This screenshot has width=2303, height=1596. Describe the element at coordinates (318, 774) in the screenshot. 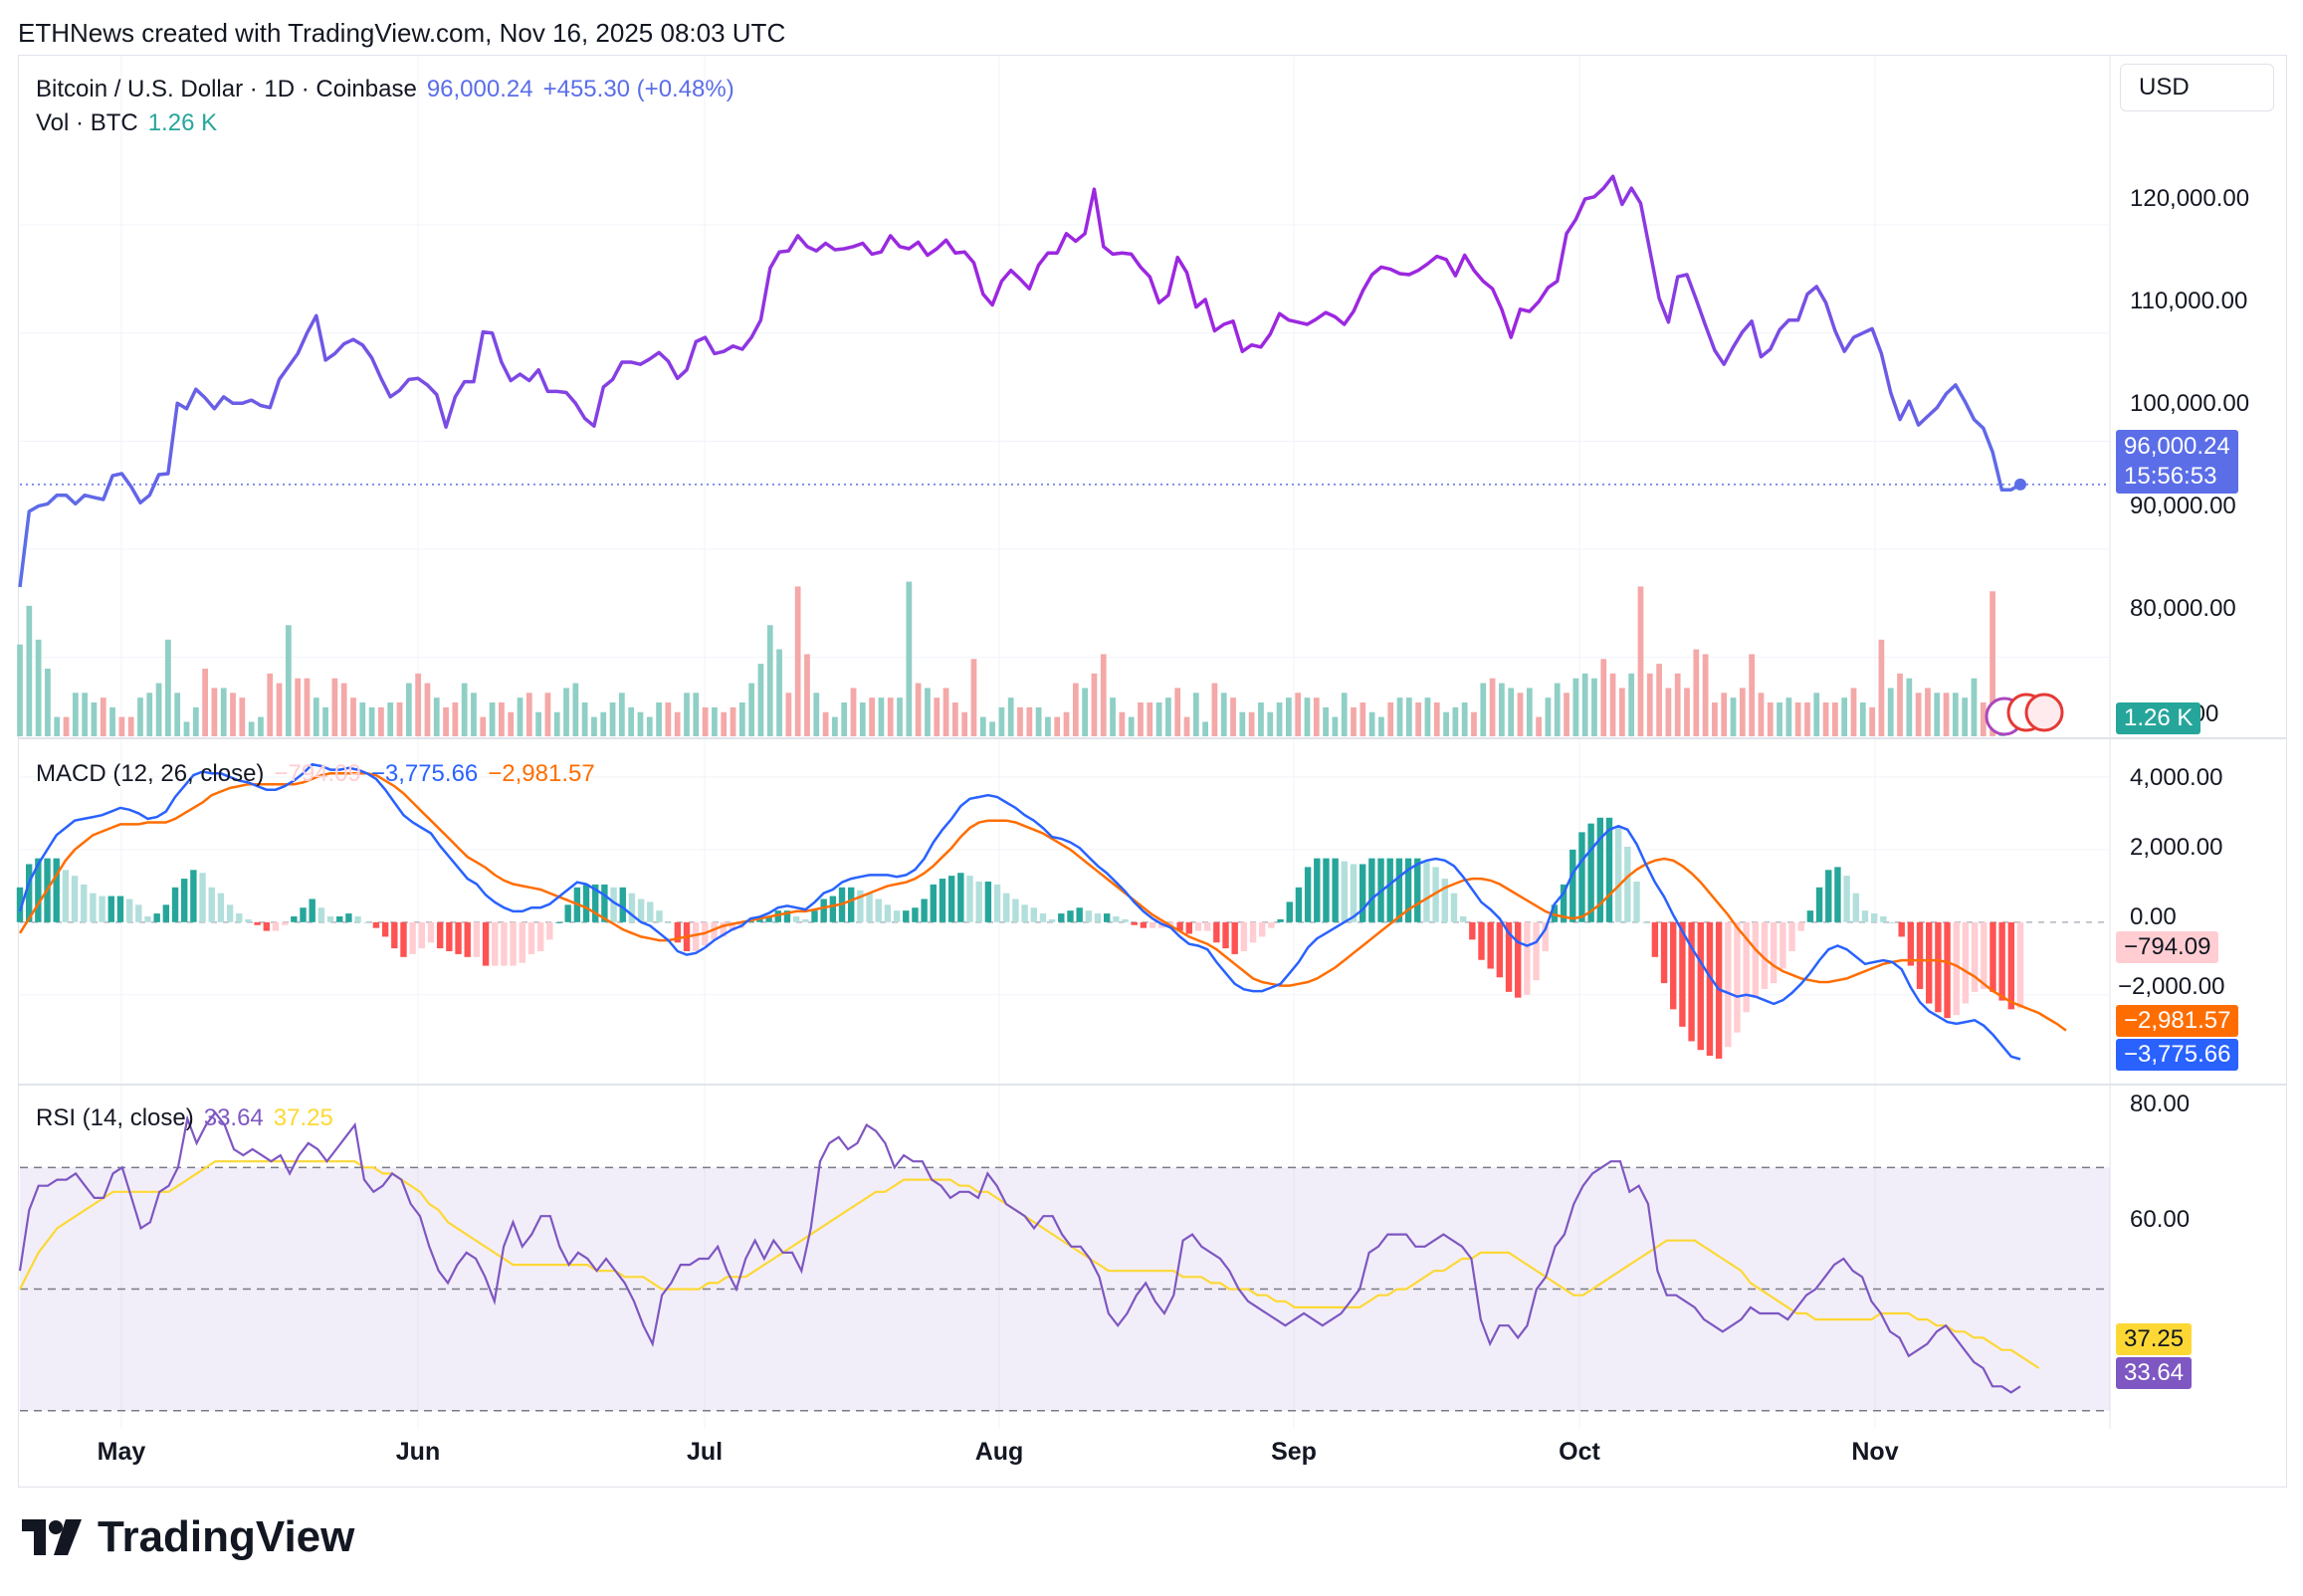

I see `macd-hist-value: −794.09` at that location.